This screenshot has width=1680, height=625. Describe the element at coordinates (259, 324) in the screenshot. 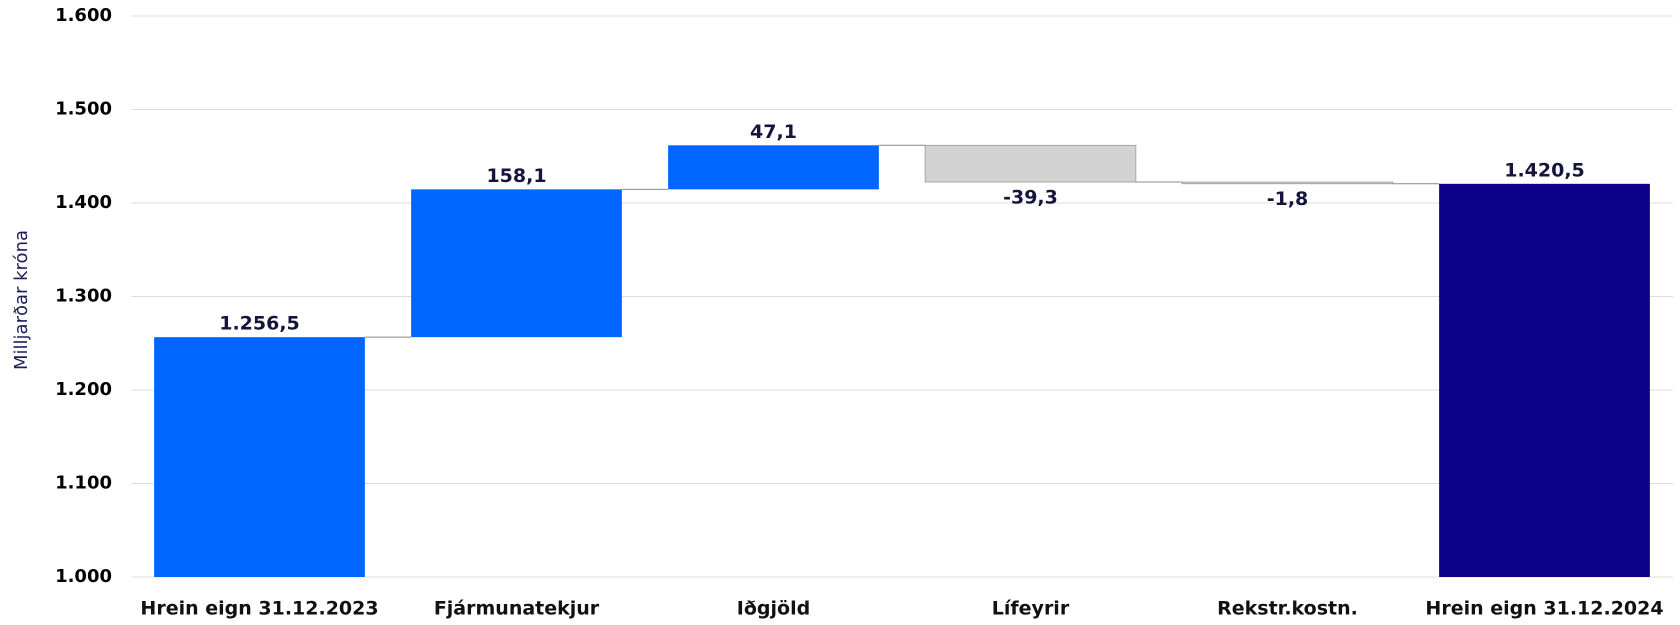

I see `data-label: 1.256,5` at that location.